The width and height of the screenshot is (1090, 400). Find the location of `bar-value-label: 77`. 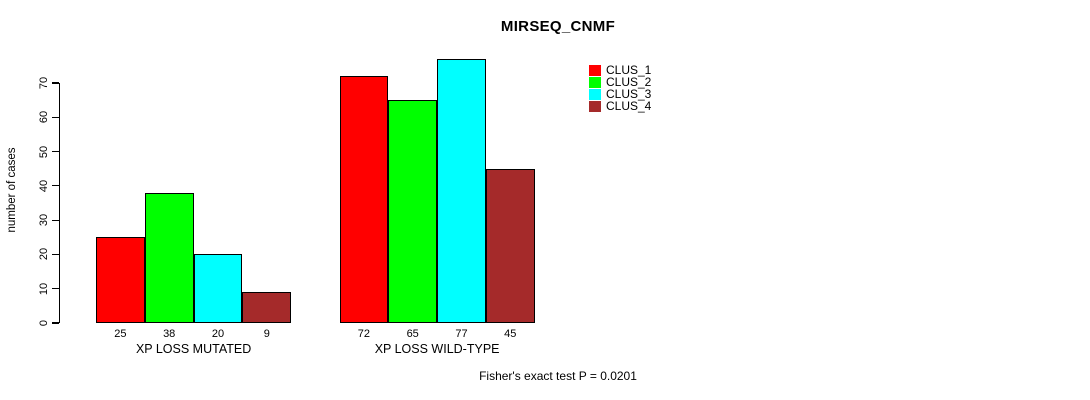

bar-value-label: 77 is located at coordinates (461, 334).